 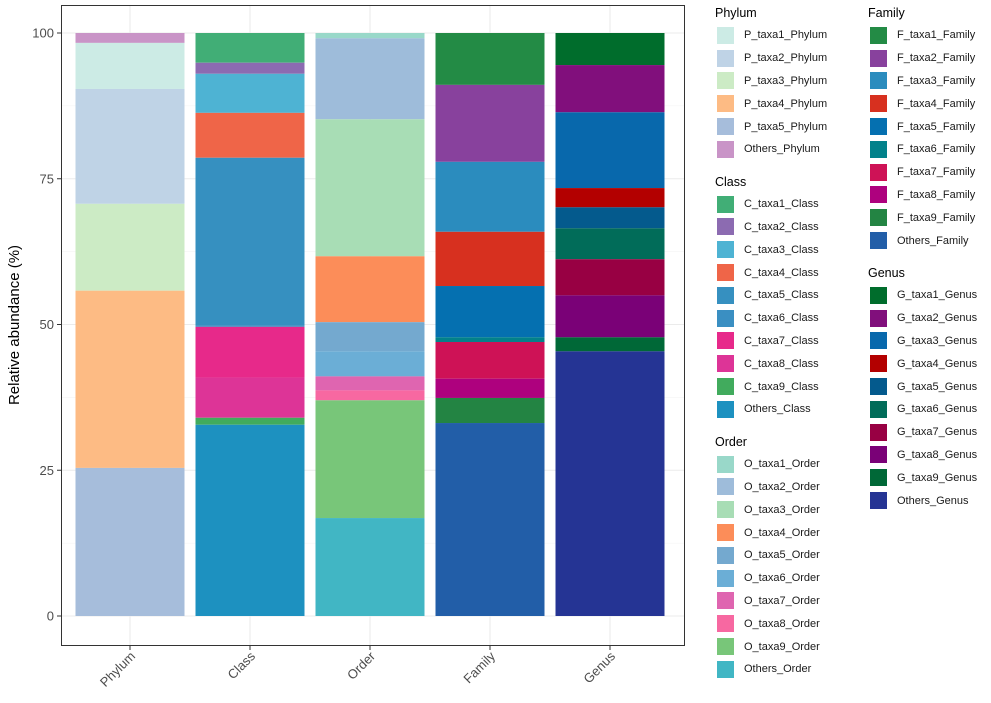 I want to click on legend-label: C_taxa9_Class, so click(x=781, y=386).